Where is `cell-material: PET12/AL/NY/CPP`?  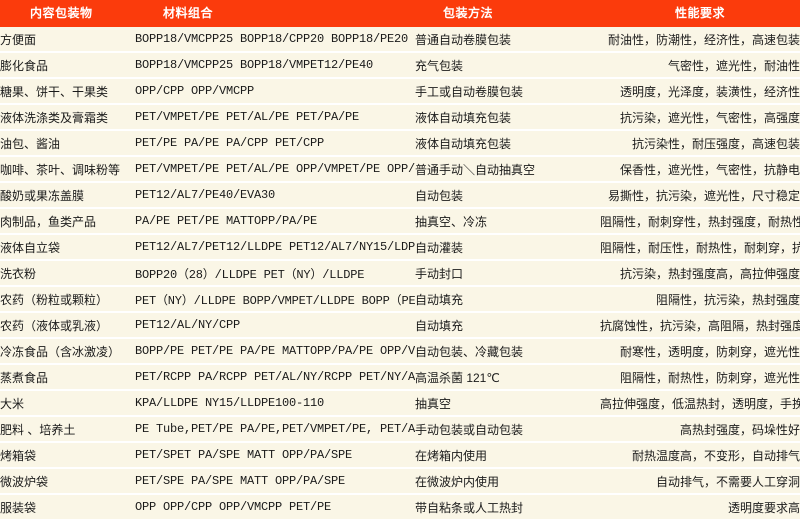 cell-material: PET12/AL/NY/CPP is located at coordinates (275, 325).